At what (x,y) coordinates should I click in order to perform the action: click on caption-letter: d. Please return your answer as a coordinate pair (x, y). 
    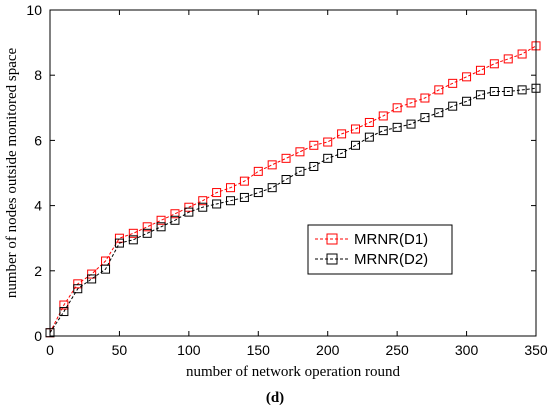
    Looking at the image, I should click on (275, 398).